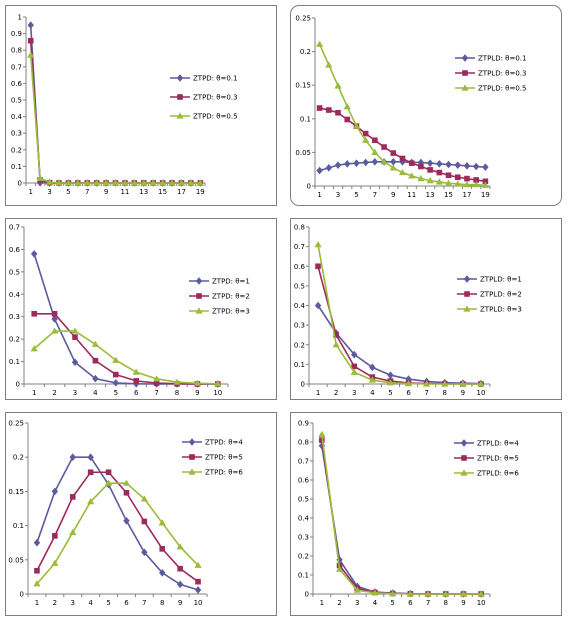 Image resolution: width=567 pixels, height=620 pixels. What do you see at coordinates (502, 74) in the screenshot?
I see `legend-label: ZTPLD: θ=0.3` at bounding box center [502, 74].